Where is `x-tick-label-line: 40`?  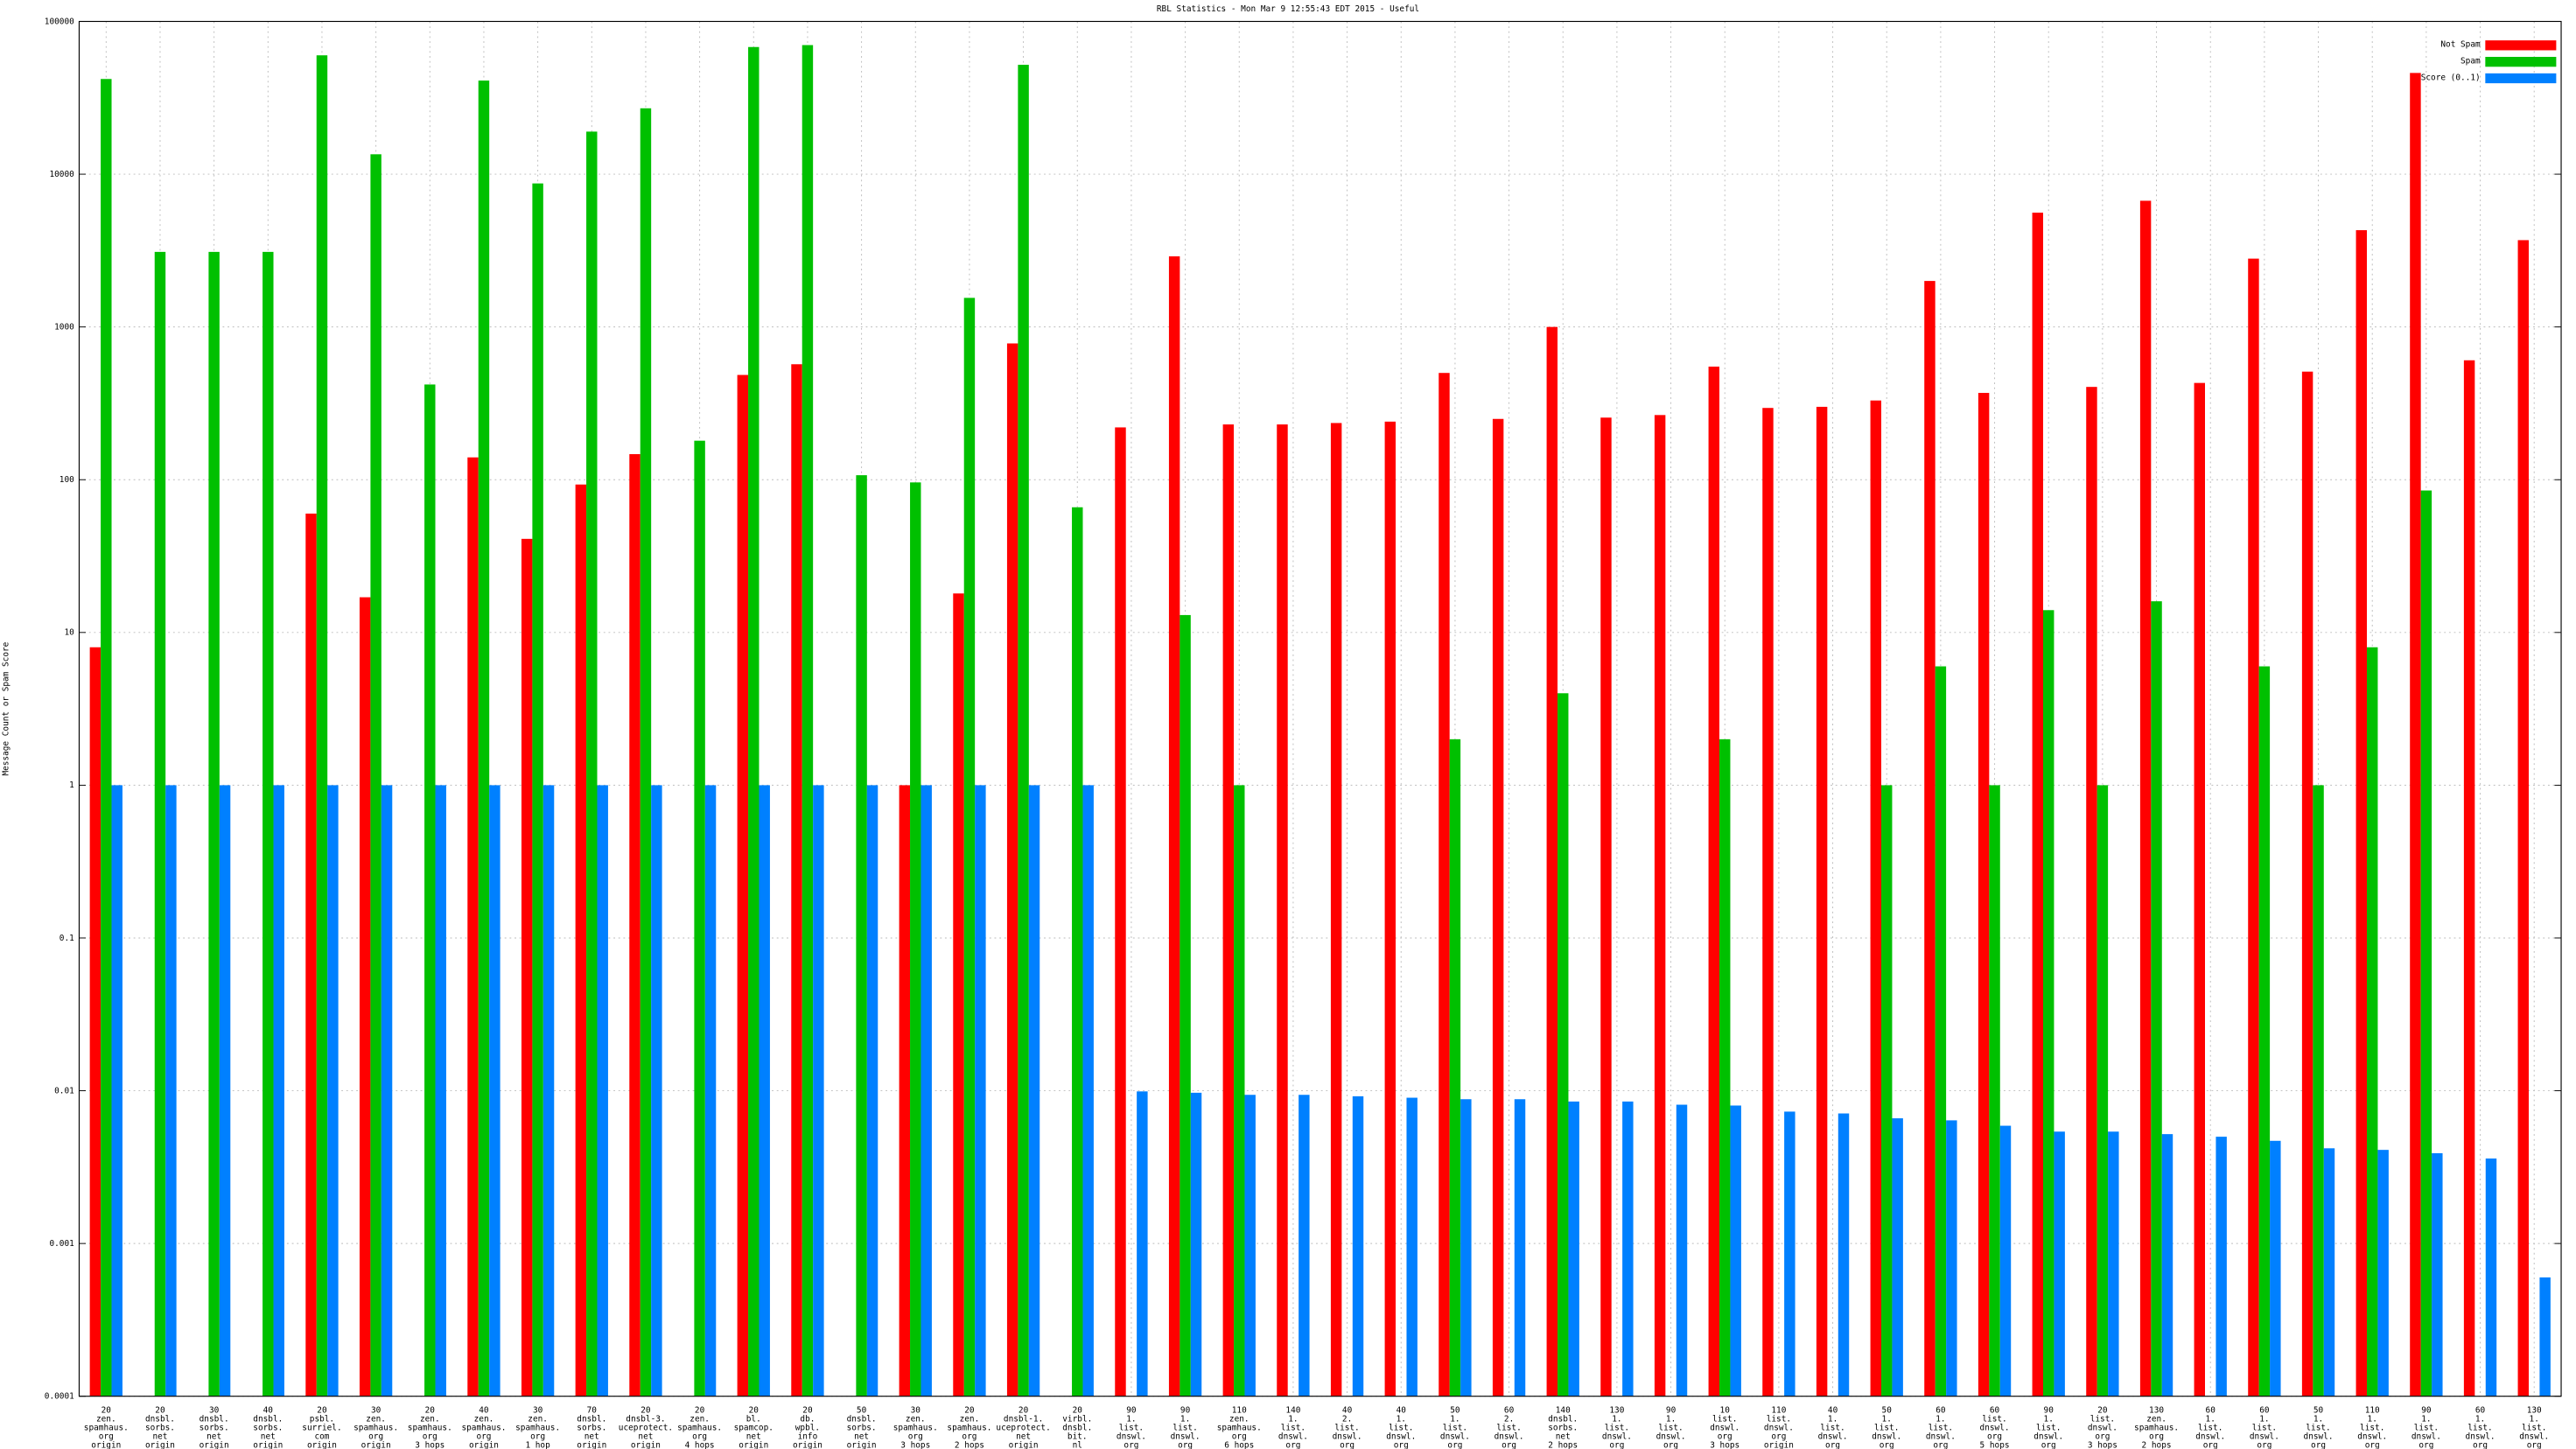
x-tick-label-line: 40 is located at coordinates (1347, 1411).